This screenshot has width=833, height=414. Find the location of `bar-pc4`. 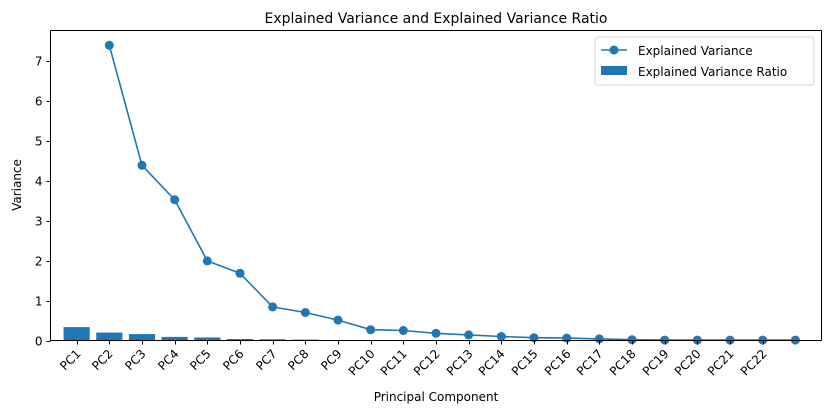

bar-pc4 is located at coordinates (174, 338).